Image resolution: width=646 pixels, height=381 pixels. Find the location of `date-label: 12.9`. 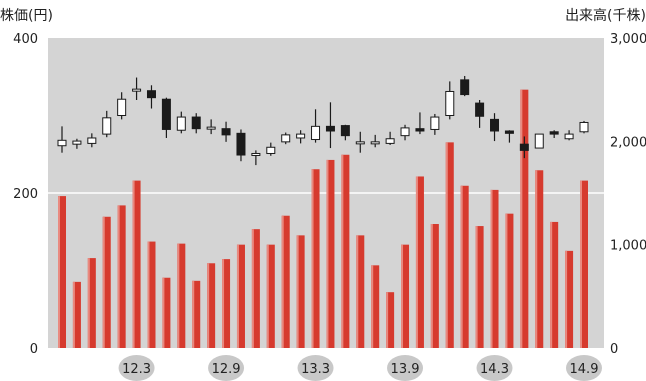

date-label: 12.9 is located at coordinates (226, 369).